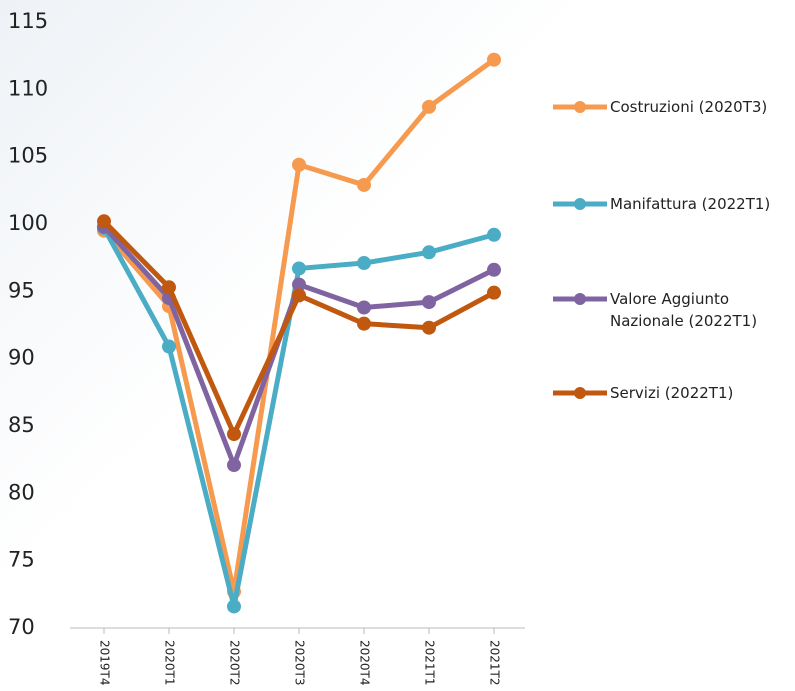 The width and height of the screenshot is (795, 691). What do you see at coordinates (365, 663) in the screenshot?
I see `x-tick-label: 2020T4` at bounding box center [365, 663].